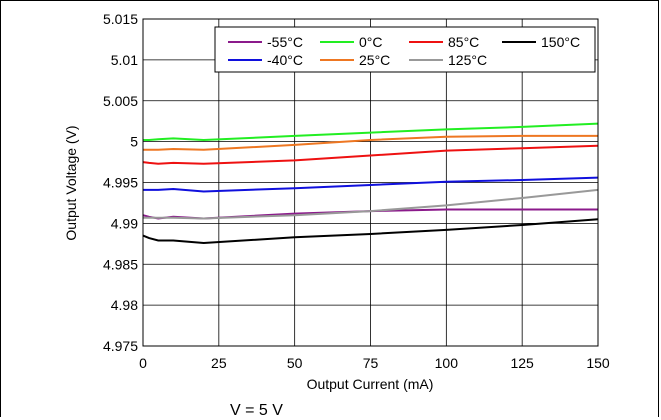 The height and width of the screenshot is (420, 661). I want to click on legend-label: -40°C, so click(285, 60).